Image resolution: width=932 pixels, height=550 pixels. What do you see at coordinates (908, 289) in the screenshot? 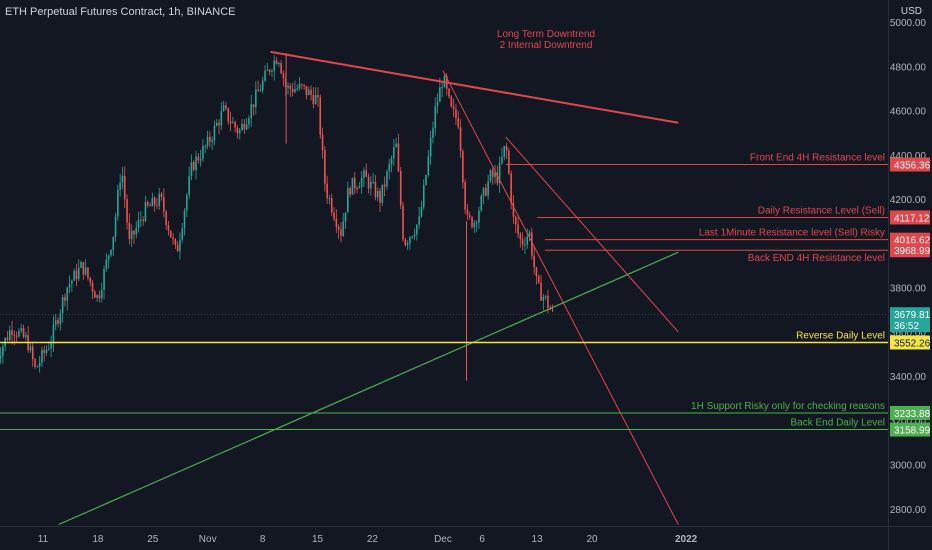
I see `price-tick-label: 3800.00` at bounding box center [908, 289].